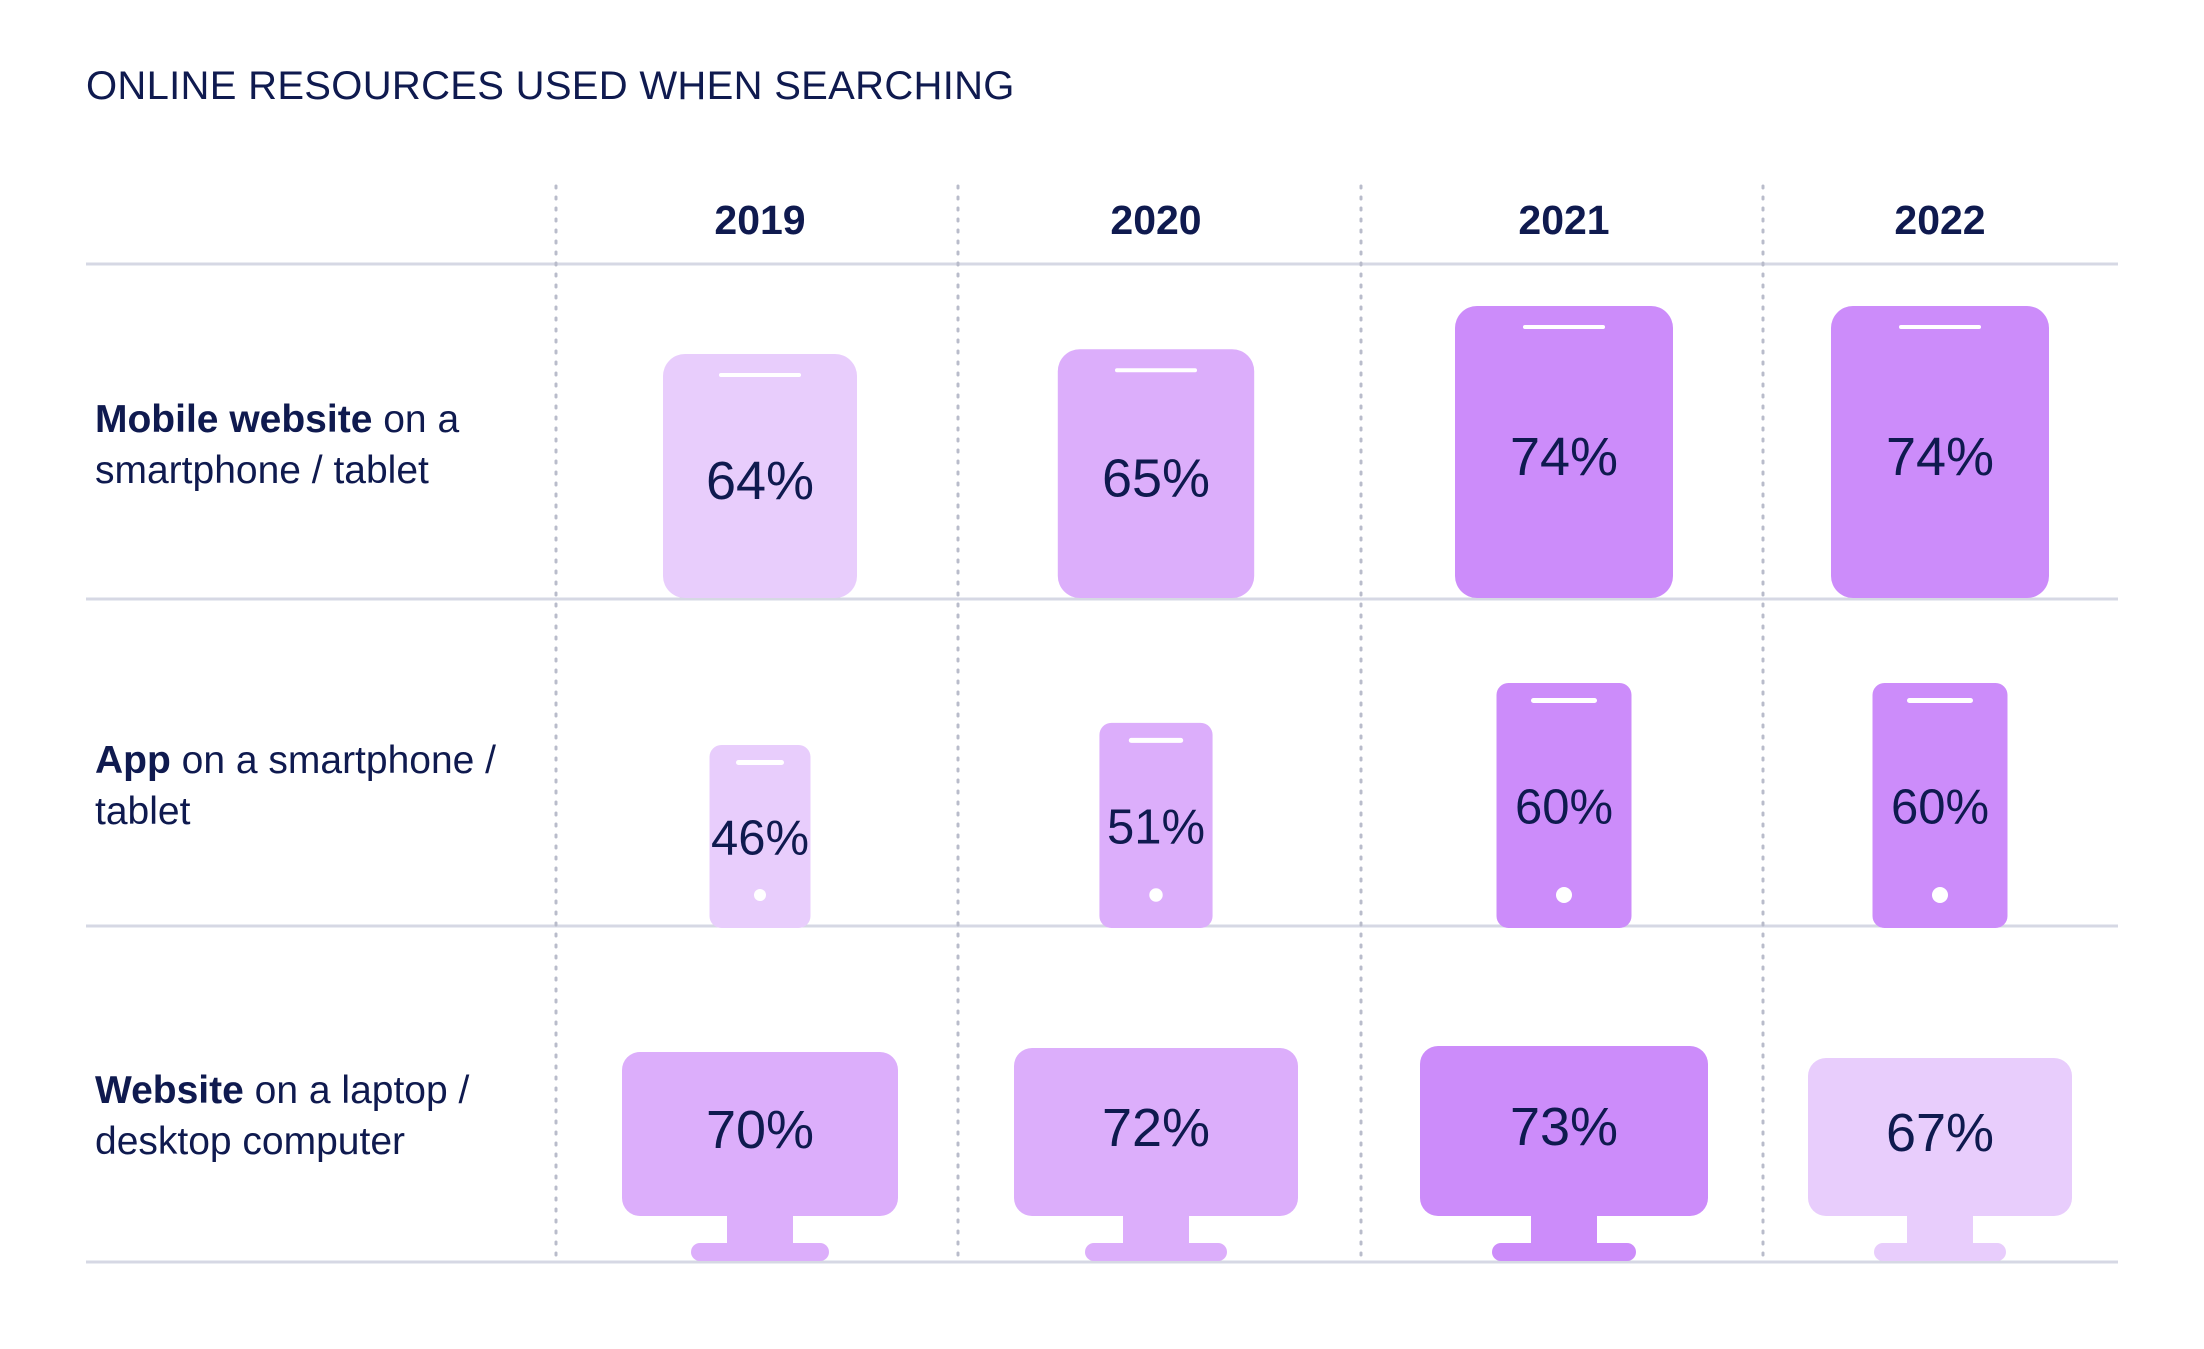 This screenshot has width=2204, height=1349. What do you see at coordinates (234, 419) in the screenshot?
I see `row-label-bold: Mobile website` at bounding box center [234, 419].